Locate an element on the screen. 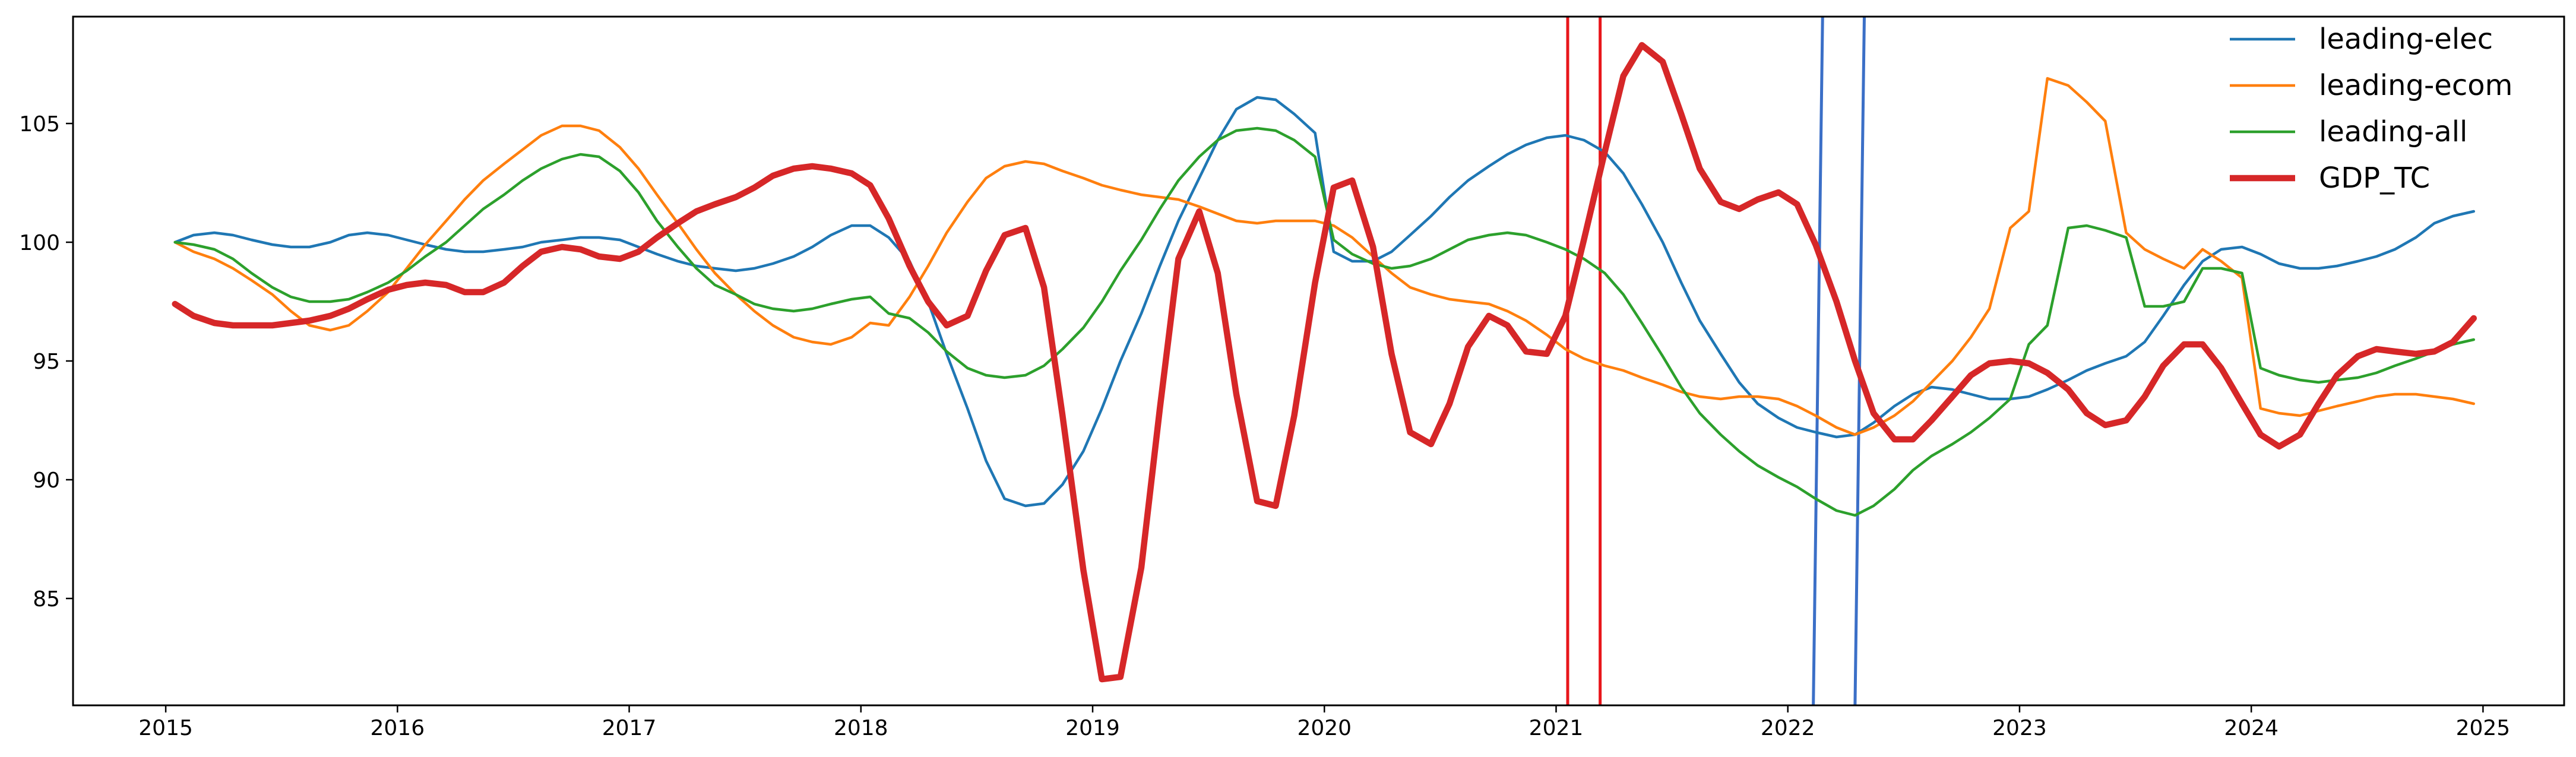  x-tick-label-2022: 2022 is located at coordinates (1788, 728).